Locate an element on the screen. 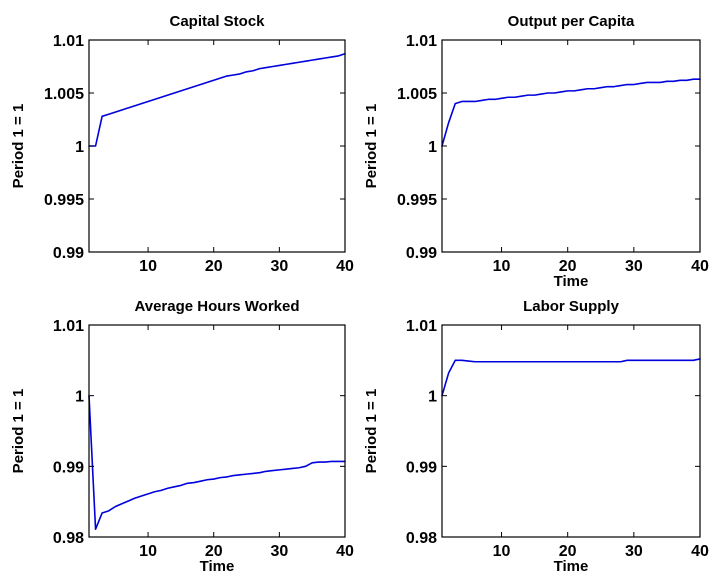 The height and width of the screenshot is (585, 716). chart-title: Output per Capita is located at coordinates (571, 21).